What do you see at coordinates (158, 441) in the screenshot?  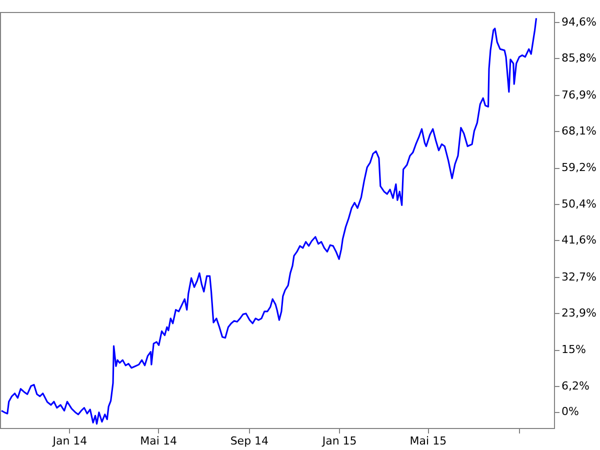 I see `x-tick-label: Mai 14` at bounding box center [158, 441].